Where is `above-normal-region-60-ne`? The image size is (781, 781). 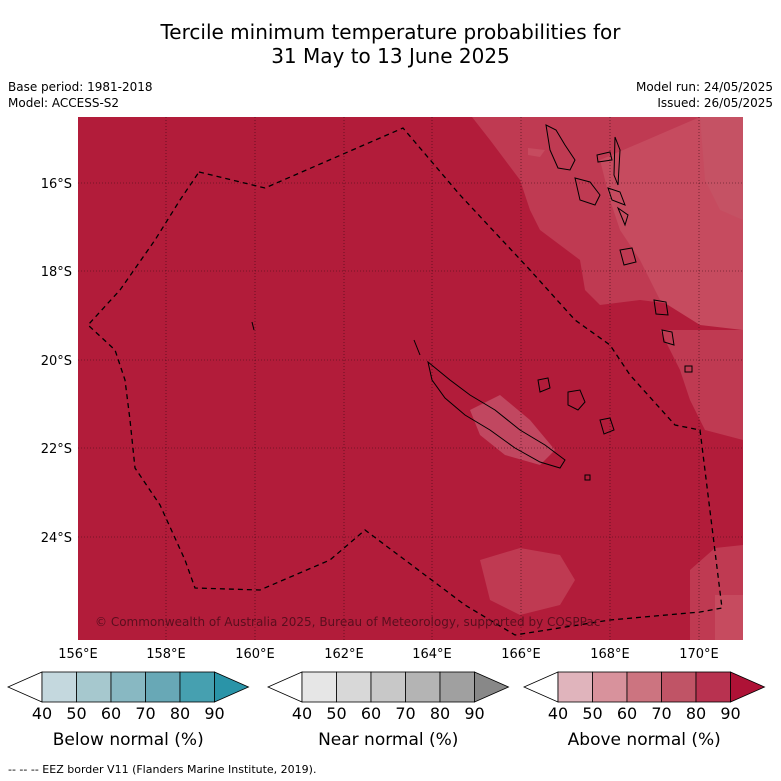 above-normal-region-60-ne is located at coordinates (721, 168).